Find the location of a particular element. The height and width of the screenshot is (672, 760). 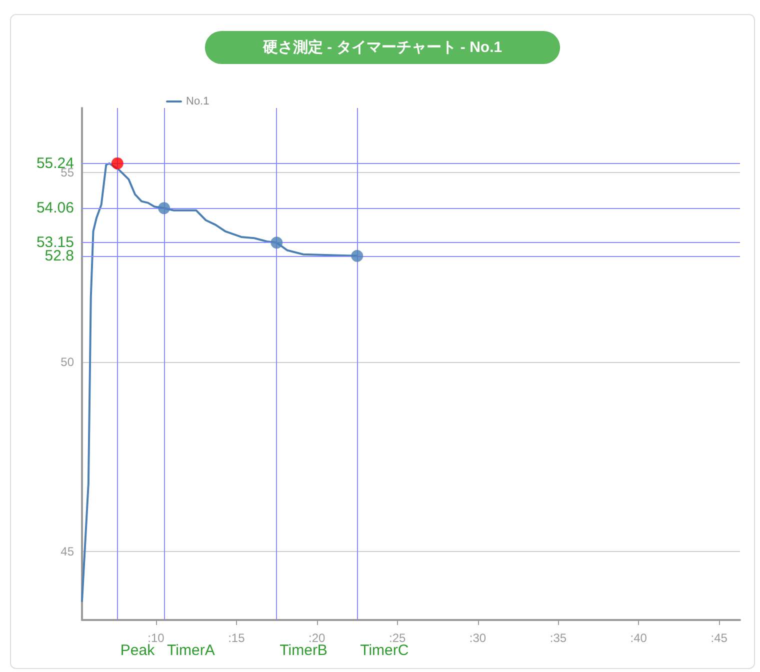

x-tick-label: :35 is located at coordinates (558, 638).